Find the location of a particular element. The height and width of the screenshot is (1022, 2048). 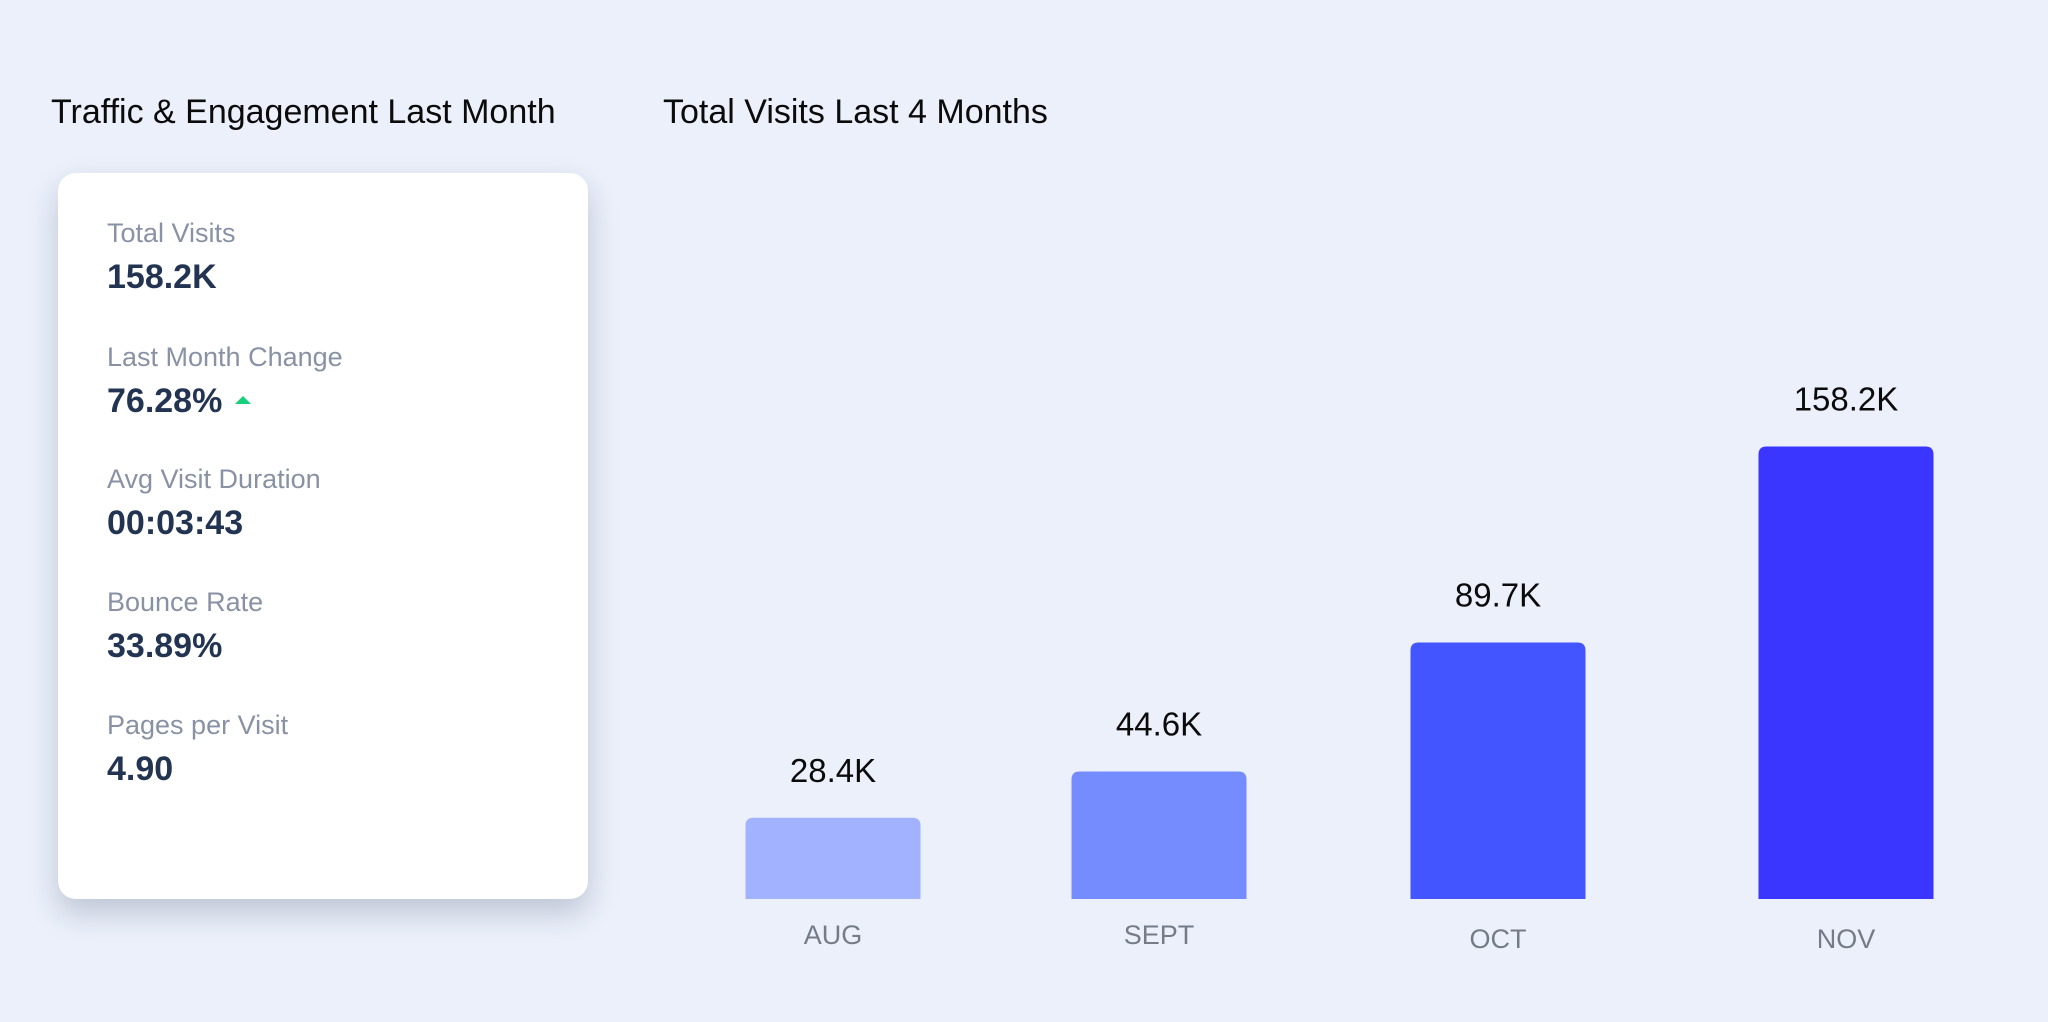

bar-value-label: 89.7K is located at coordinates (1498, 594).